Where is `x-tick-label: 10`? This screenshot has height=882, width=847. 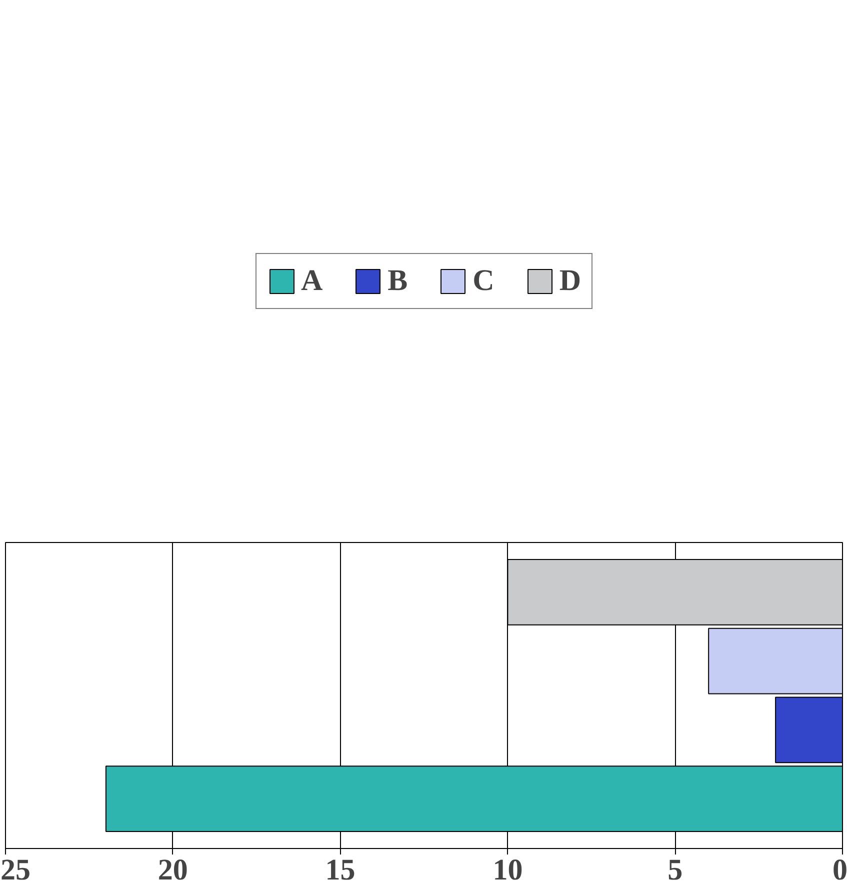
x-tick-label: 10 is located at coordinates (507, 868).